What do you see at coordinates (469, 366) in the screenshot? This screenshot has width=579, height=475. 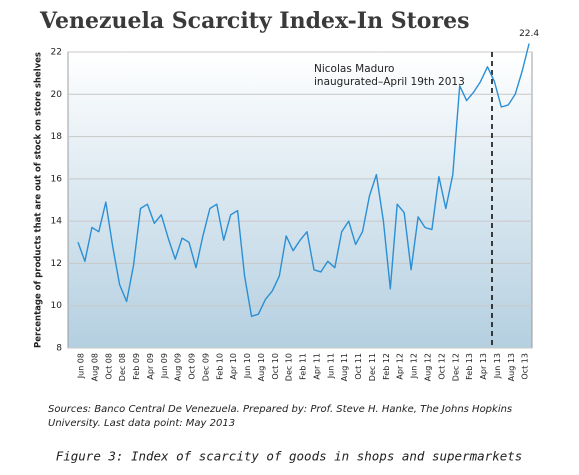 I see `x-tick-label: Feb 13` at bounding box center [469, 366].